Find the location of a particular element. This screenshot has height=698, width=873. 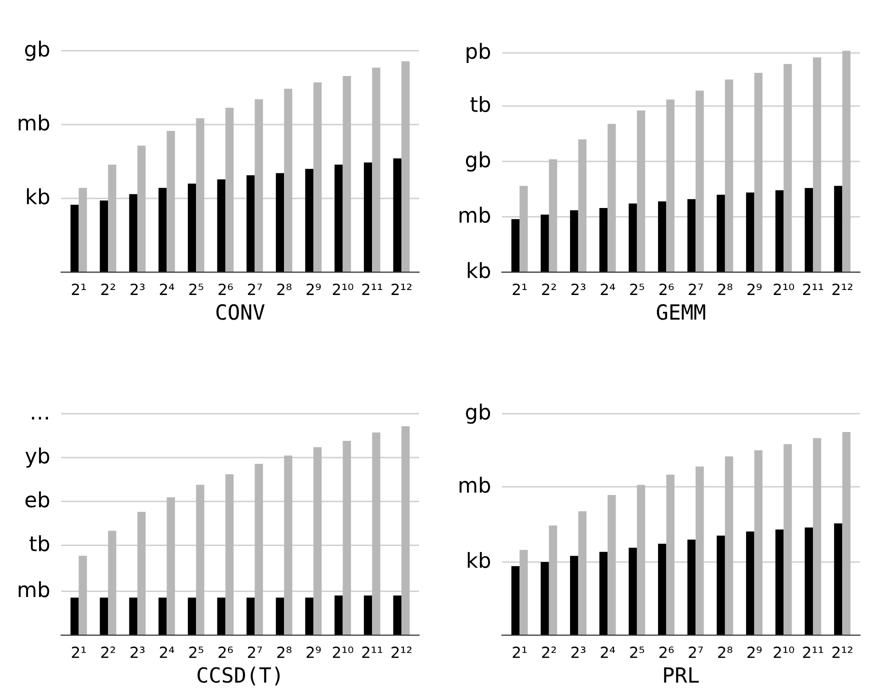

x-axis-title: CCSD(T) is located at coordinates (239, 676).